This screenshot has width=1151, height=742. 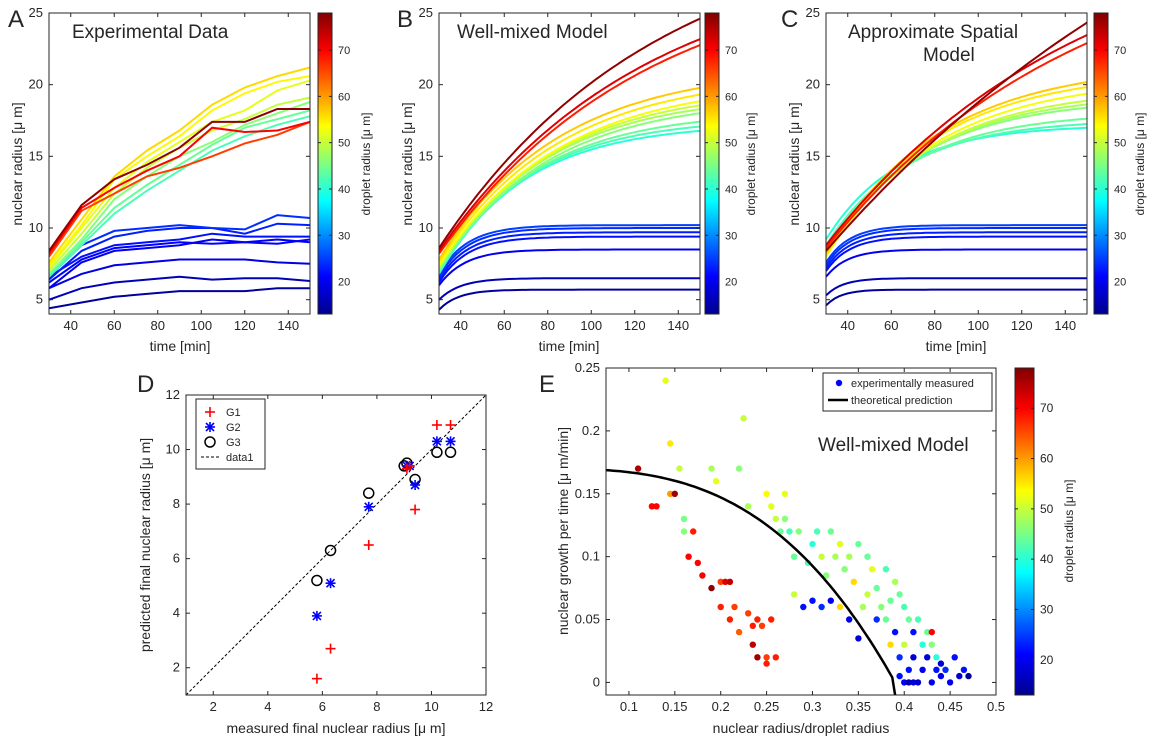 I want to click on panel-e-colorbar-ticks: 20 30 40 50 60 70, so click(x=1034, y=534).